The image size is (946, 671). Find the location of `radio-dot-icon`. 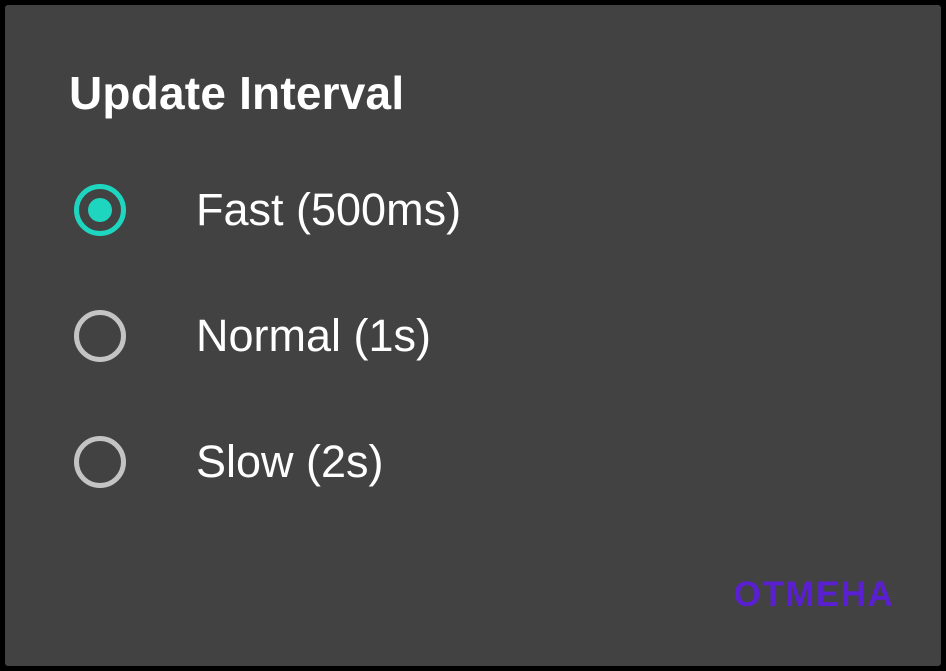

radio-dot-icon is located at coordinates (100, 210).